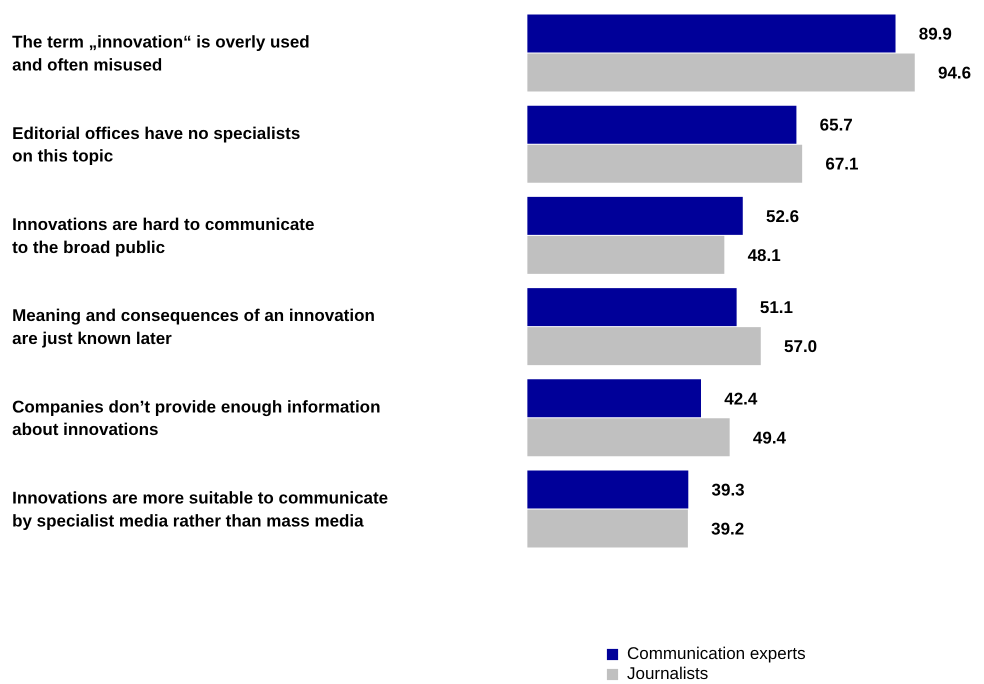  What do you see at coordinates (163, 236) in the screenshot?
I see `y-tick-label: Innovations are hard to communicate to the broad public` at bounding box center [163, 236].